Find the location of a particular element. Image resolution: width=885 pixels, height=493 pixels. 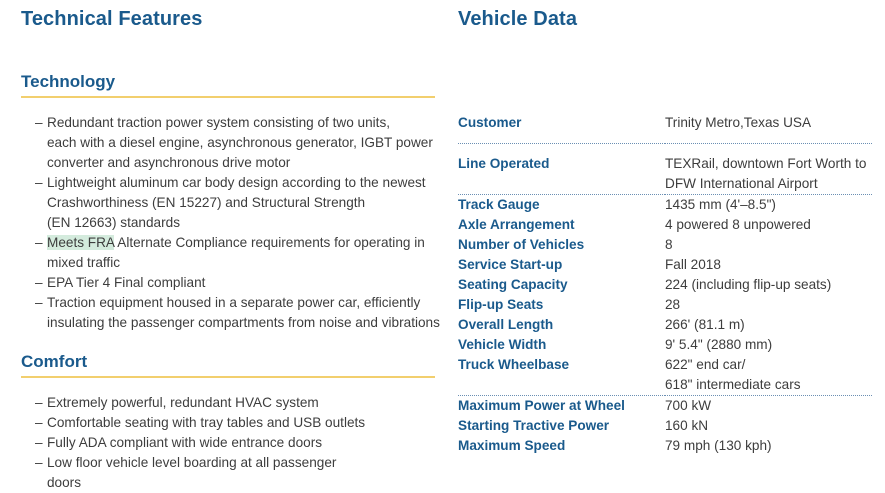

row-key: Axle Arrangement is located at coordinates (516, 224).